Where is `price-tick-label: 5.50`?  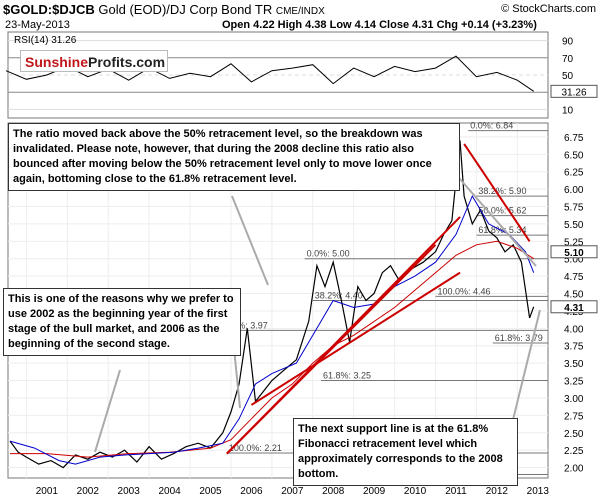
price-tick-label: 5.50 is located at coordinates (574, 225).